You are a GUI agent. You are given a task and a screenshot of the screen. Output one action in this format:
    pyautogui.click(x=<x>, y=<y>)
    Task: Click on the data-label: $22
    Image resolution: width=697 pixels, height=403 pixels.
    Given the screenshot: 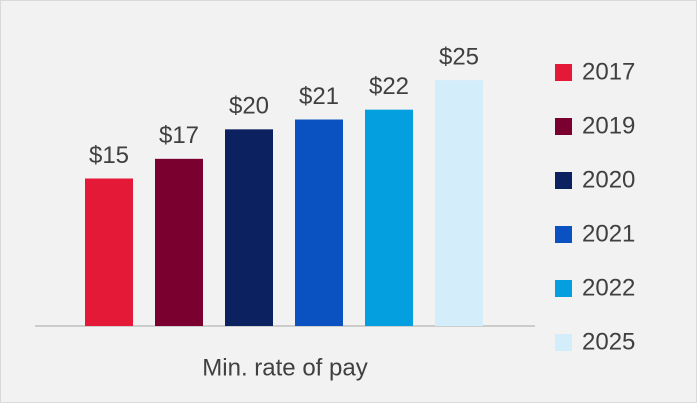 What is the action you would take?
    pyautogui.click(x=389, y=86)
    